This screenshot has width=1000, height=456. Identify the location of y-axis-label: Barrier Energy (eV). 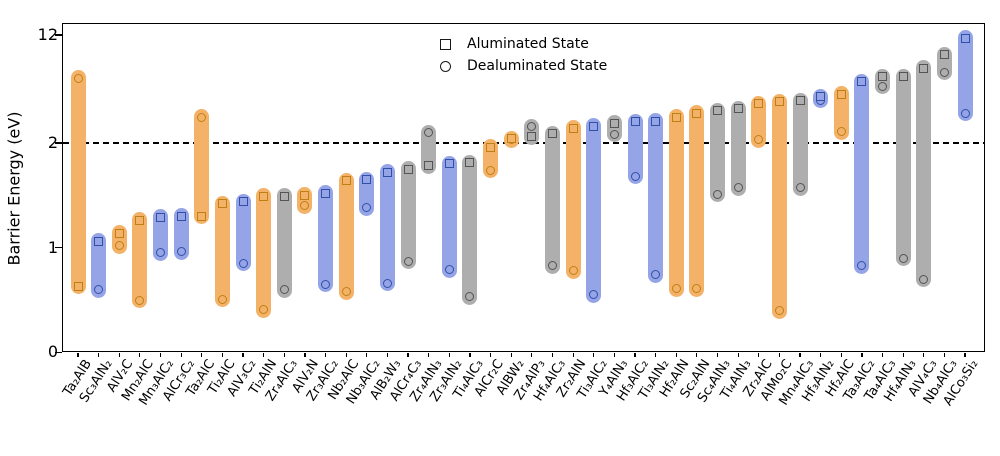
(14, 188).